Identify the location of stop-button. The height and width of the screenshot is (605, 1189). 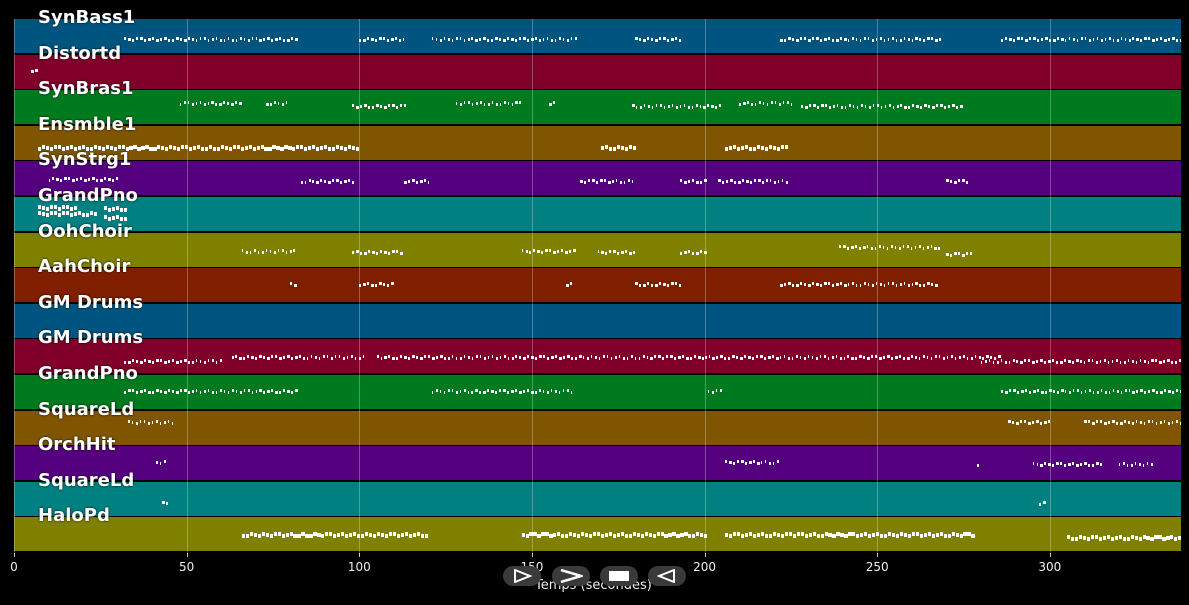
(619, 576).